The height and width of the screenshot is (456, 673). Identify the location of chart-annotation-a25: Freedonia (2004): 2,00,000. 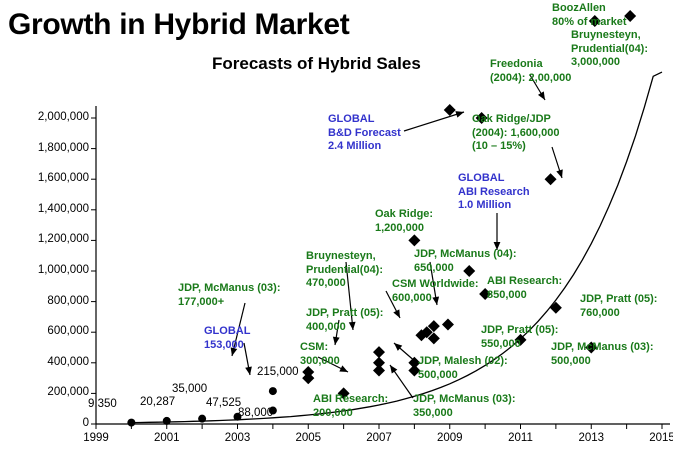
(531, 71).